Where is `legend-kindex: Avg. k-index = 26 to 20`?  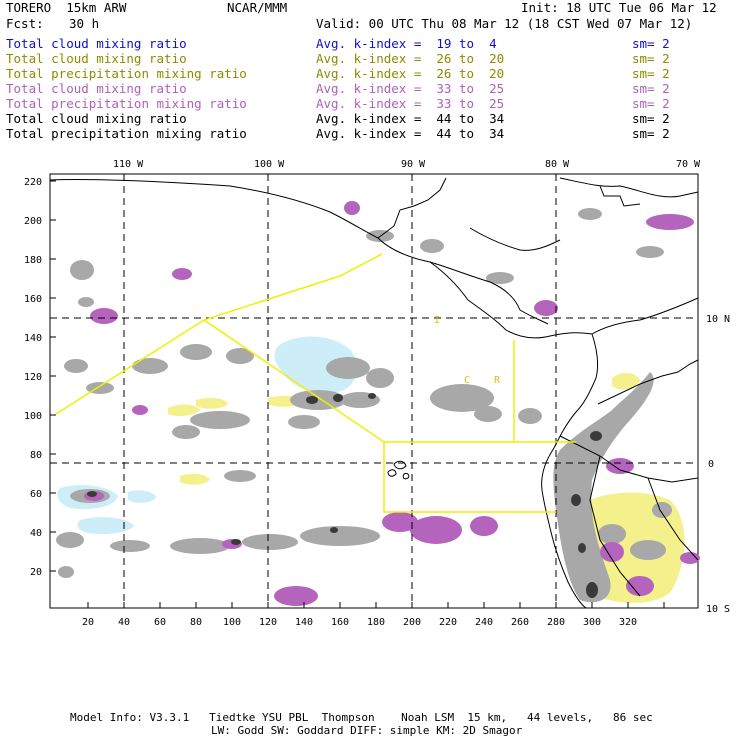 legend-kindex: Avg. k-index = 26 to 20 is located at coordinates (410, 73).